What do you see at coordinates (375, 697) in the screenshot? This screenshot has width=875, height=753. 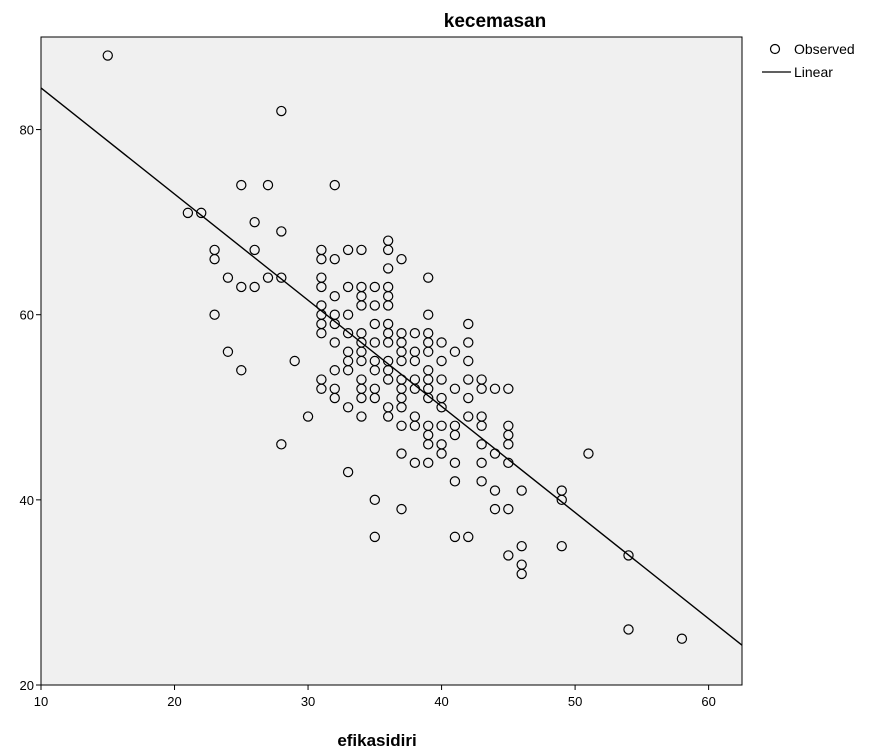 I see `x-axis: 10 20 30 40 50 60` at bounding box center [375, 697].